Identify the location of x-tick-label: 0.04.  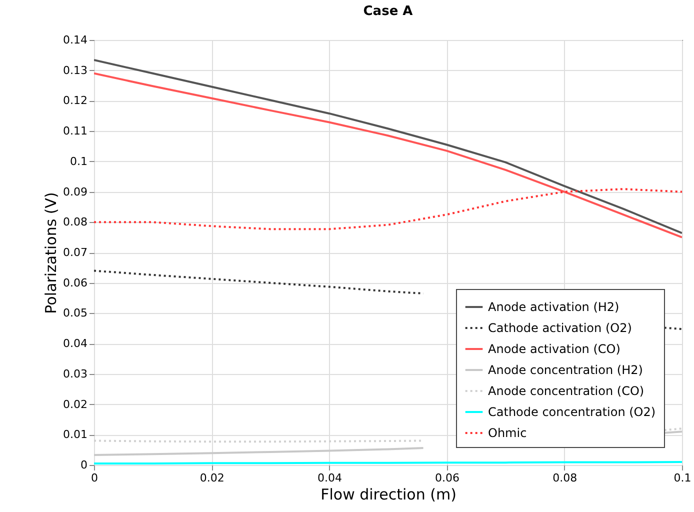
(329, 478).